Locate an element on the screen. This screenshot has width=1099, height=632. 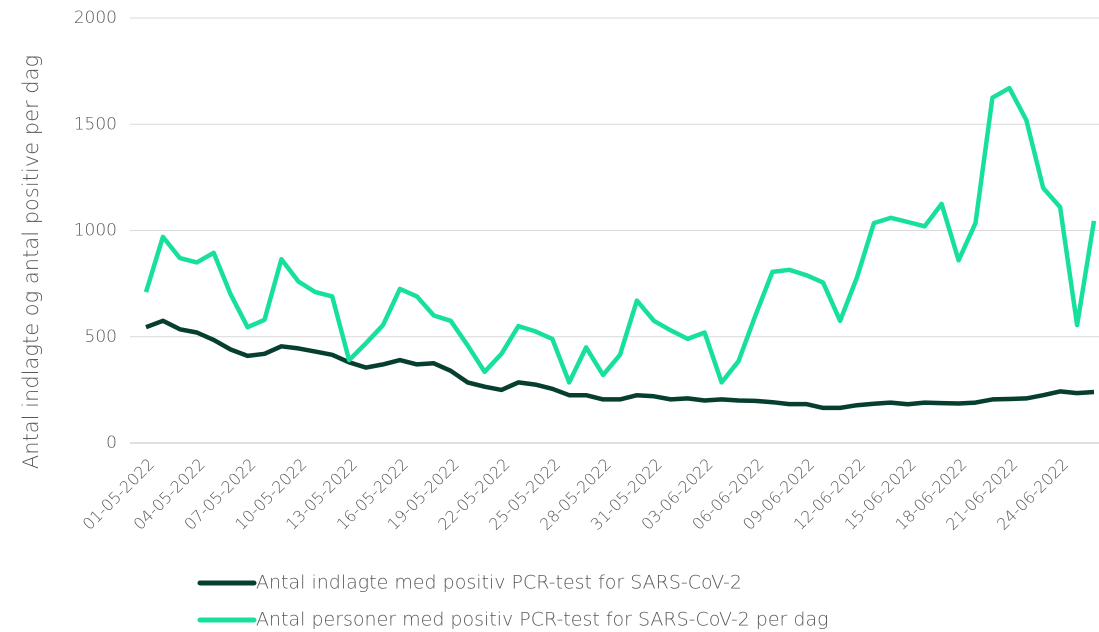
series-line is located at coordinates (620, 364).